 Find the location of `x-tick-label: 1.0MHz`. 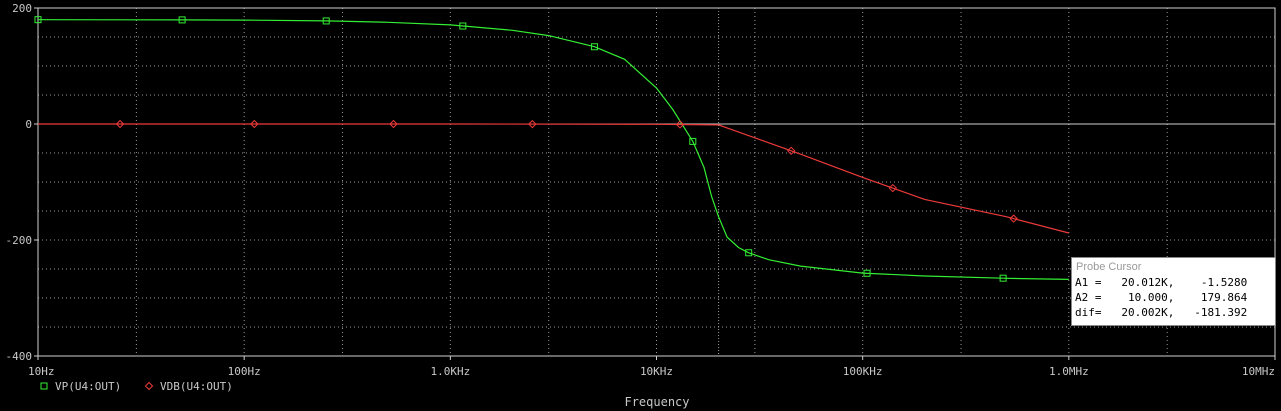

x-tick-label: 1.0MHz is located at coordinates (1069, 371).